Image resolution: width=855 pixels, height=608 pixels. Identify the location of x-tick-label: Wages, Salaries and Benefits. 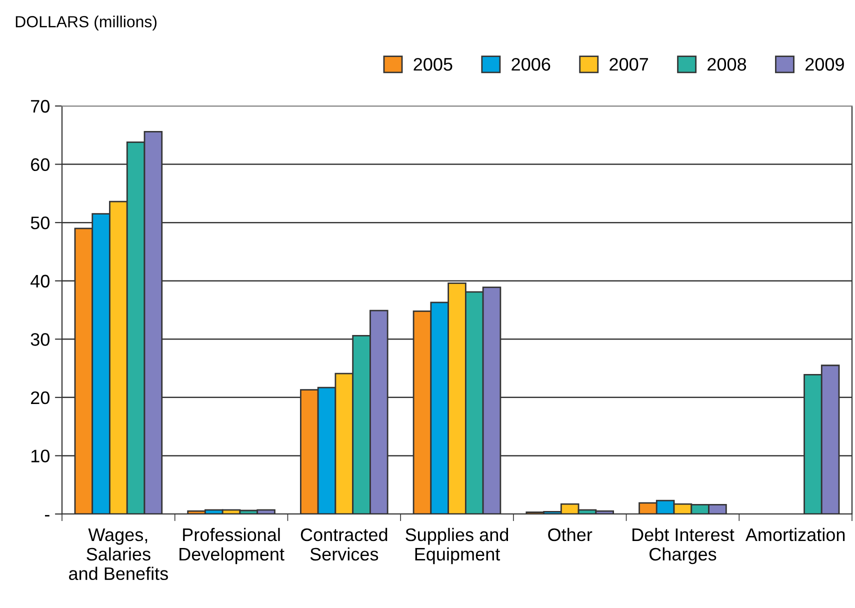
(118, 554).